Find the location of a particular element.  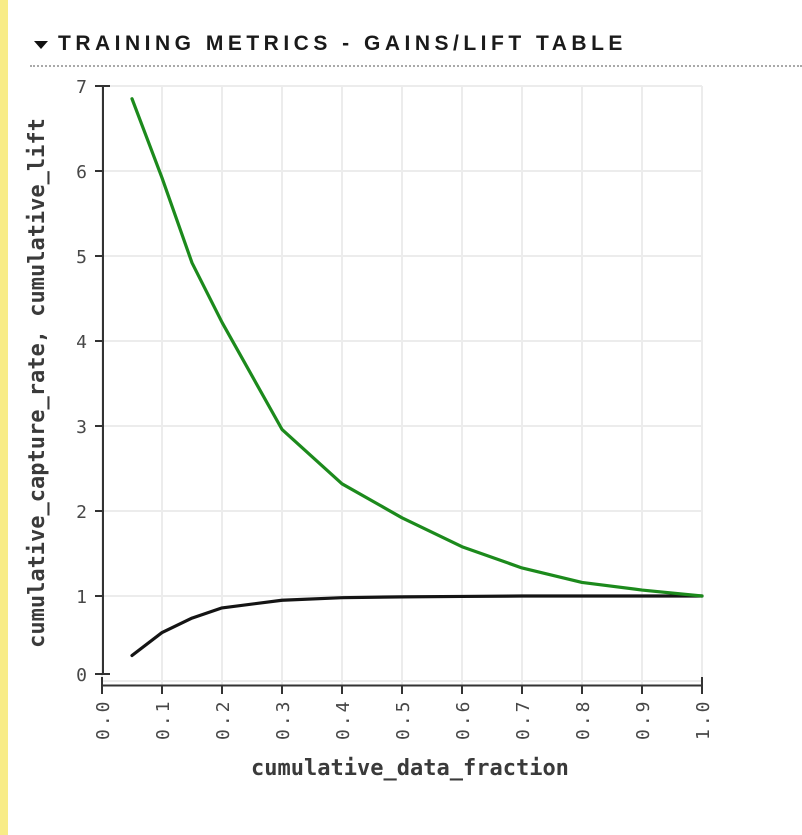

y-tick-label: 1 is located at coordinates (83, 597).